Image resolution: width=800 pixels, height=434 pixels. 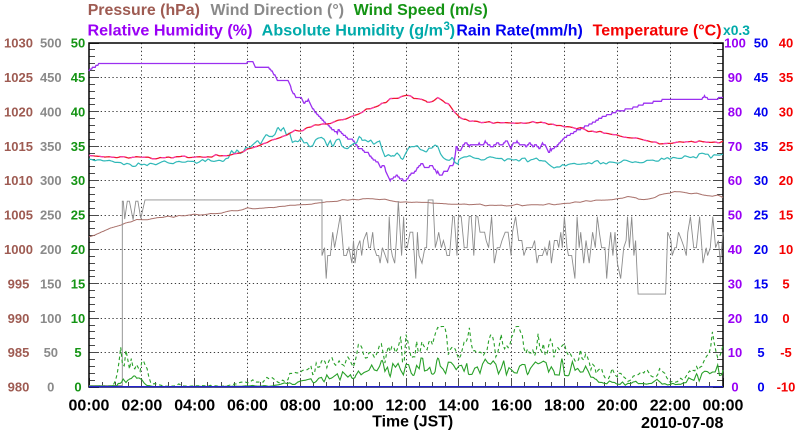 What do you see at coordinates (19, 352) in the screenshot?
I see `svg-text: 985` at bounding box center [19, 352].